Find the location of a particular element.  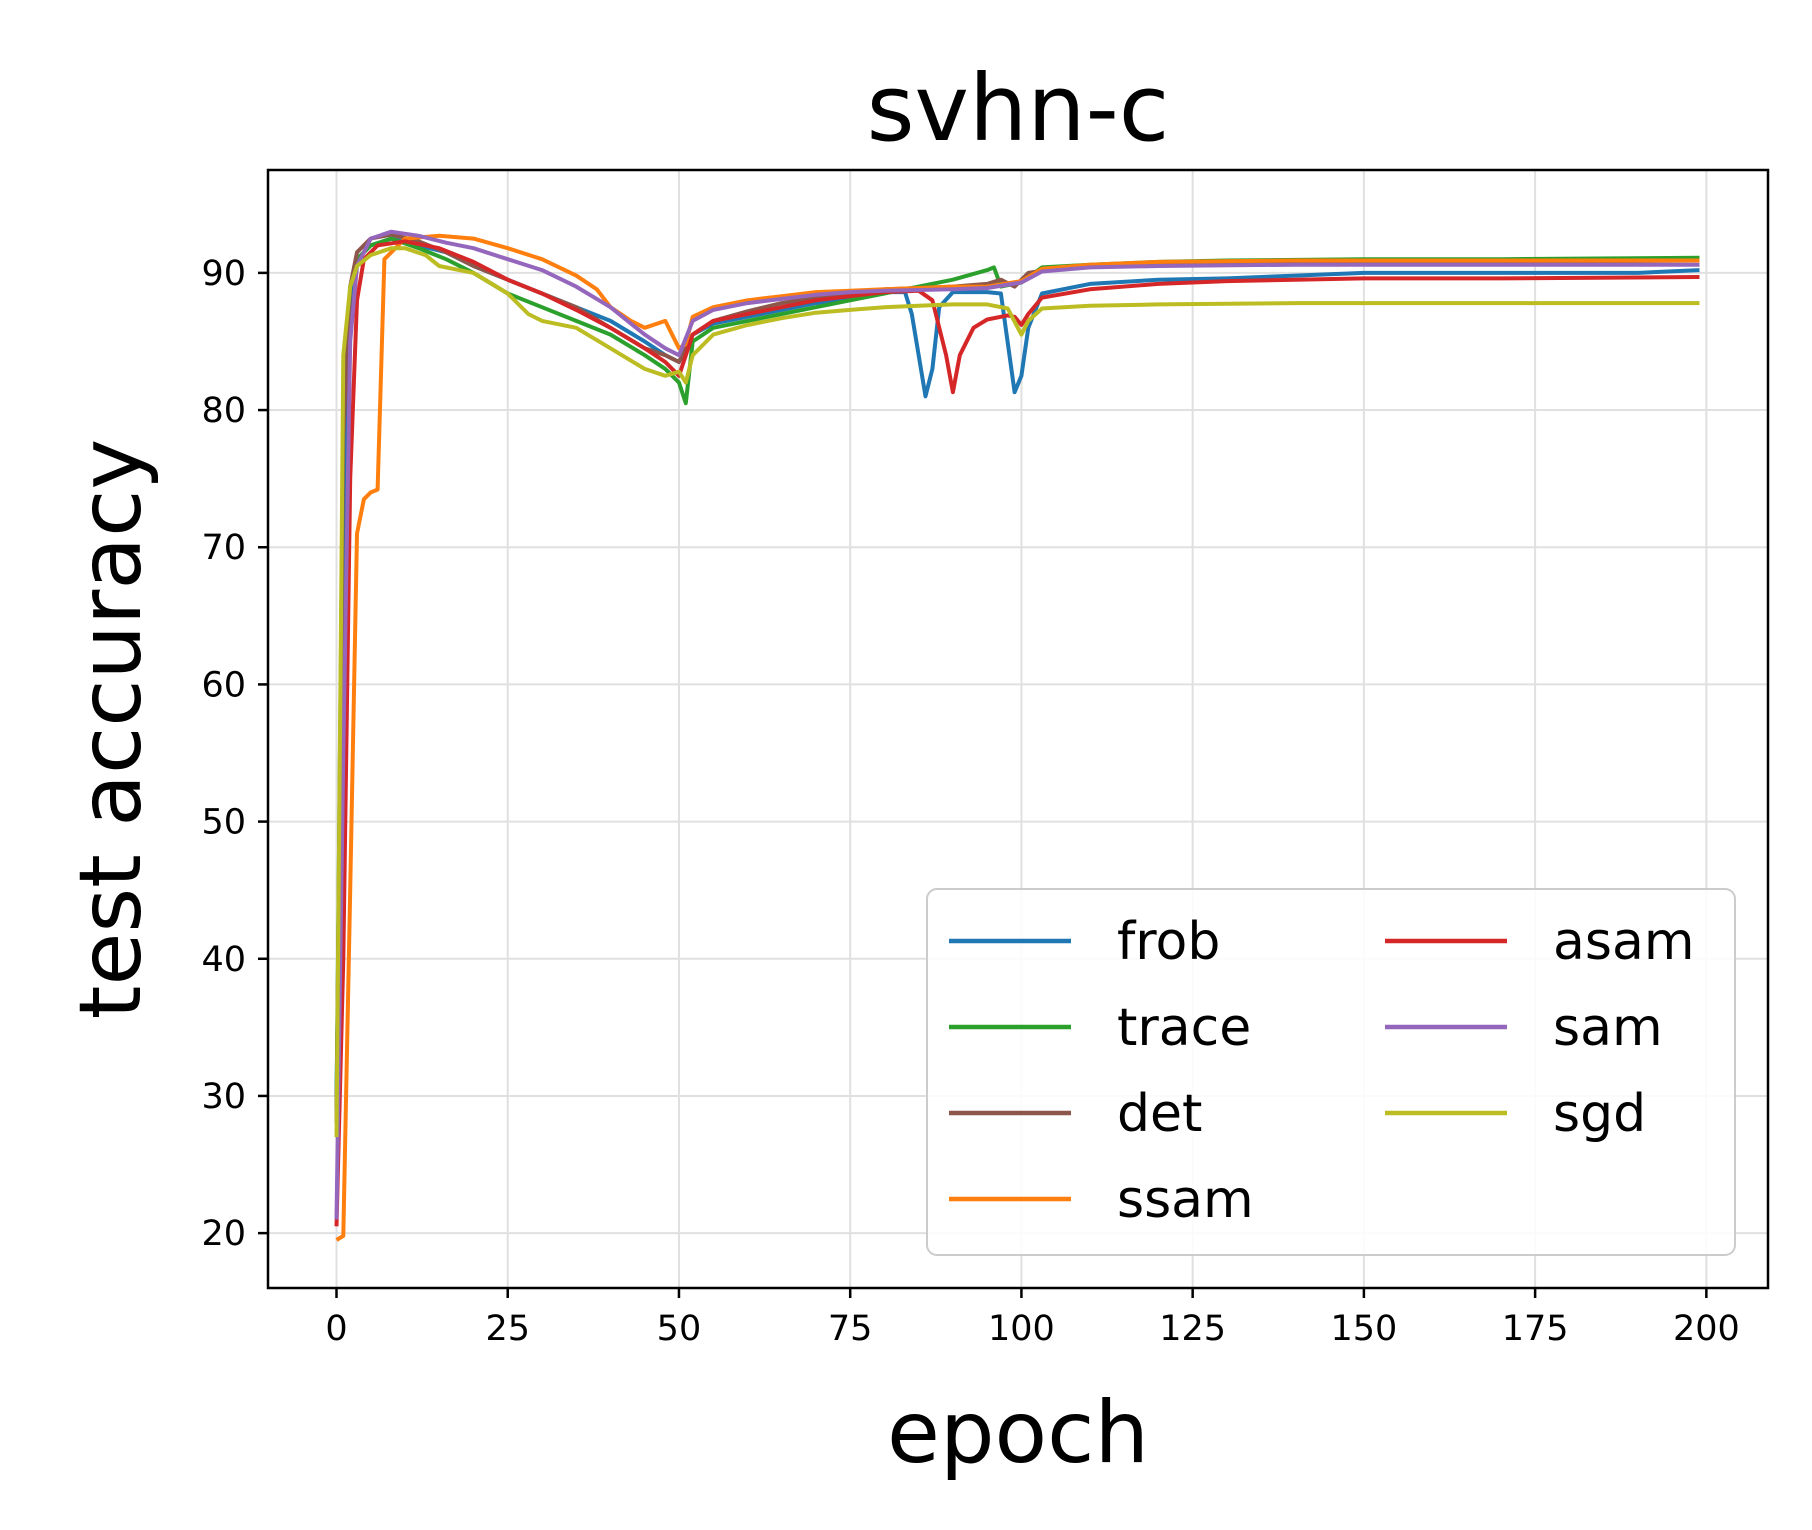

y-tick-label: 70 is located at coordinates (223, 548).